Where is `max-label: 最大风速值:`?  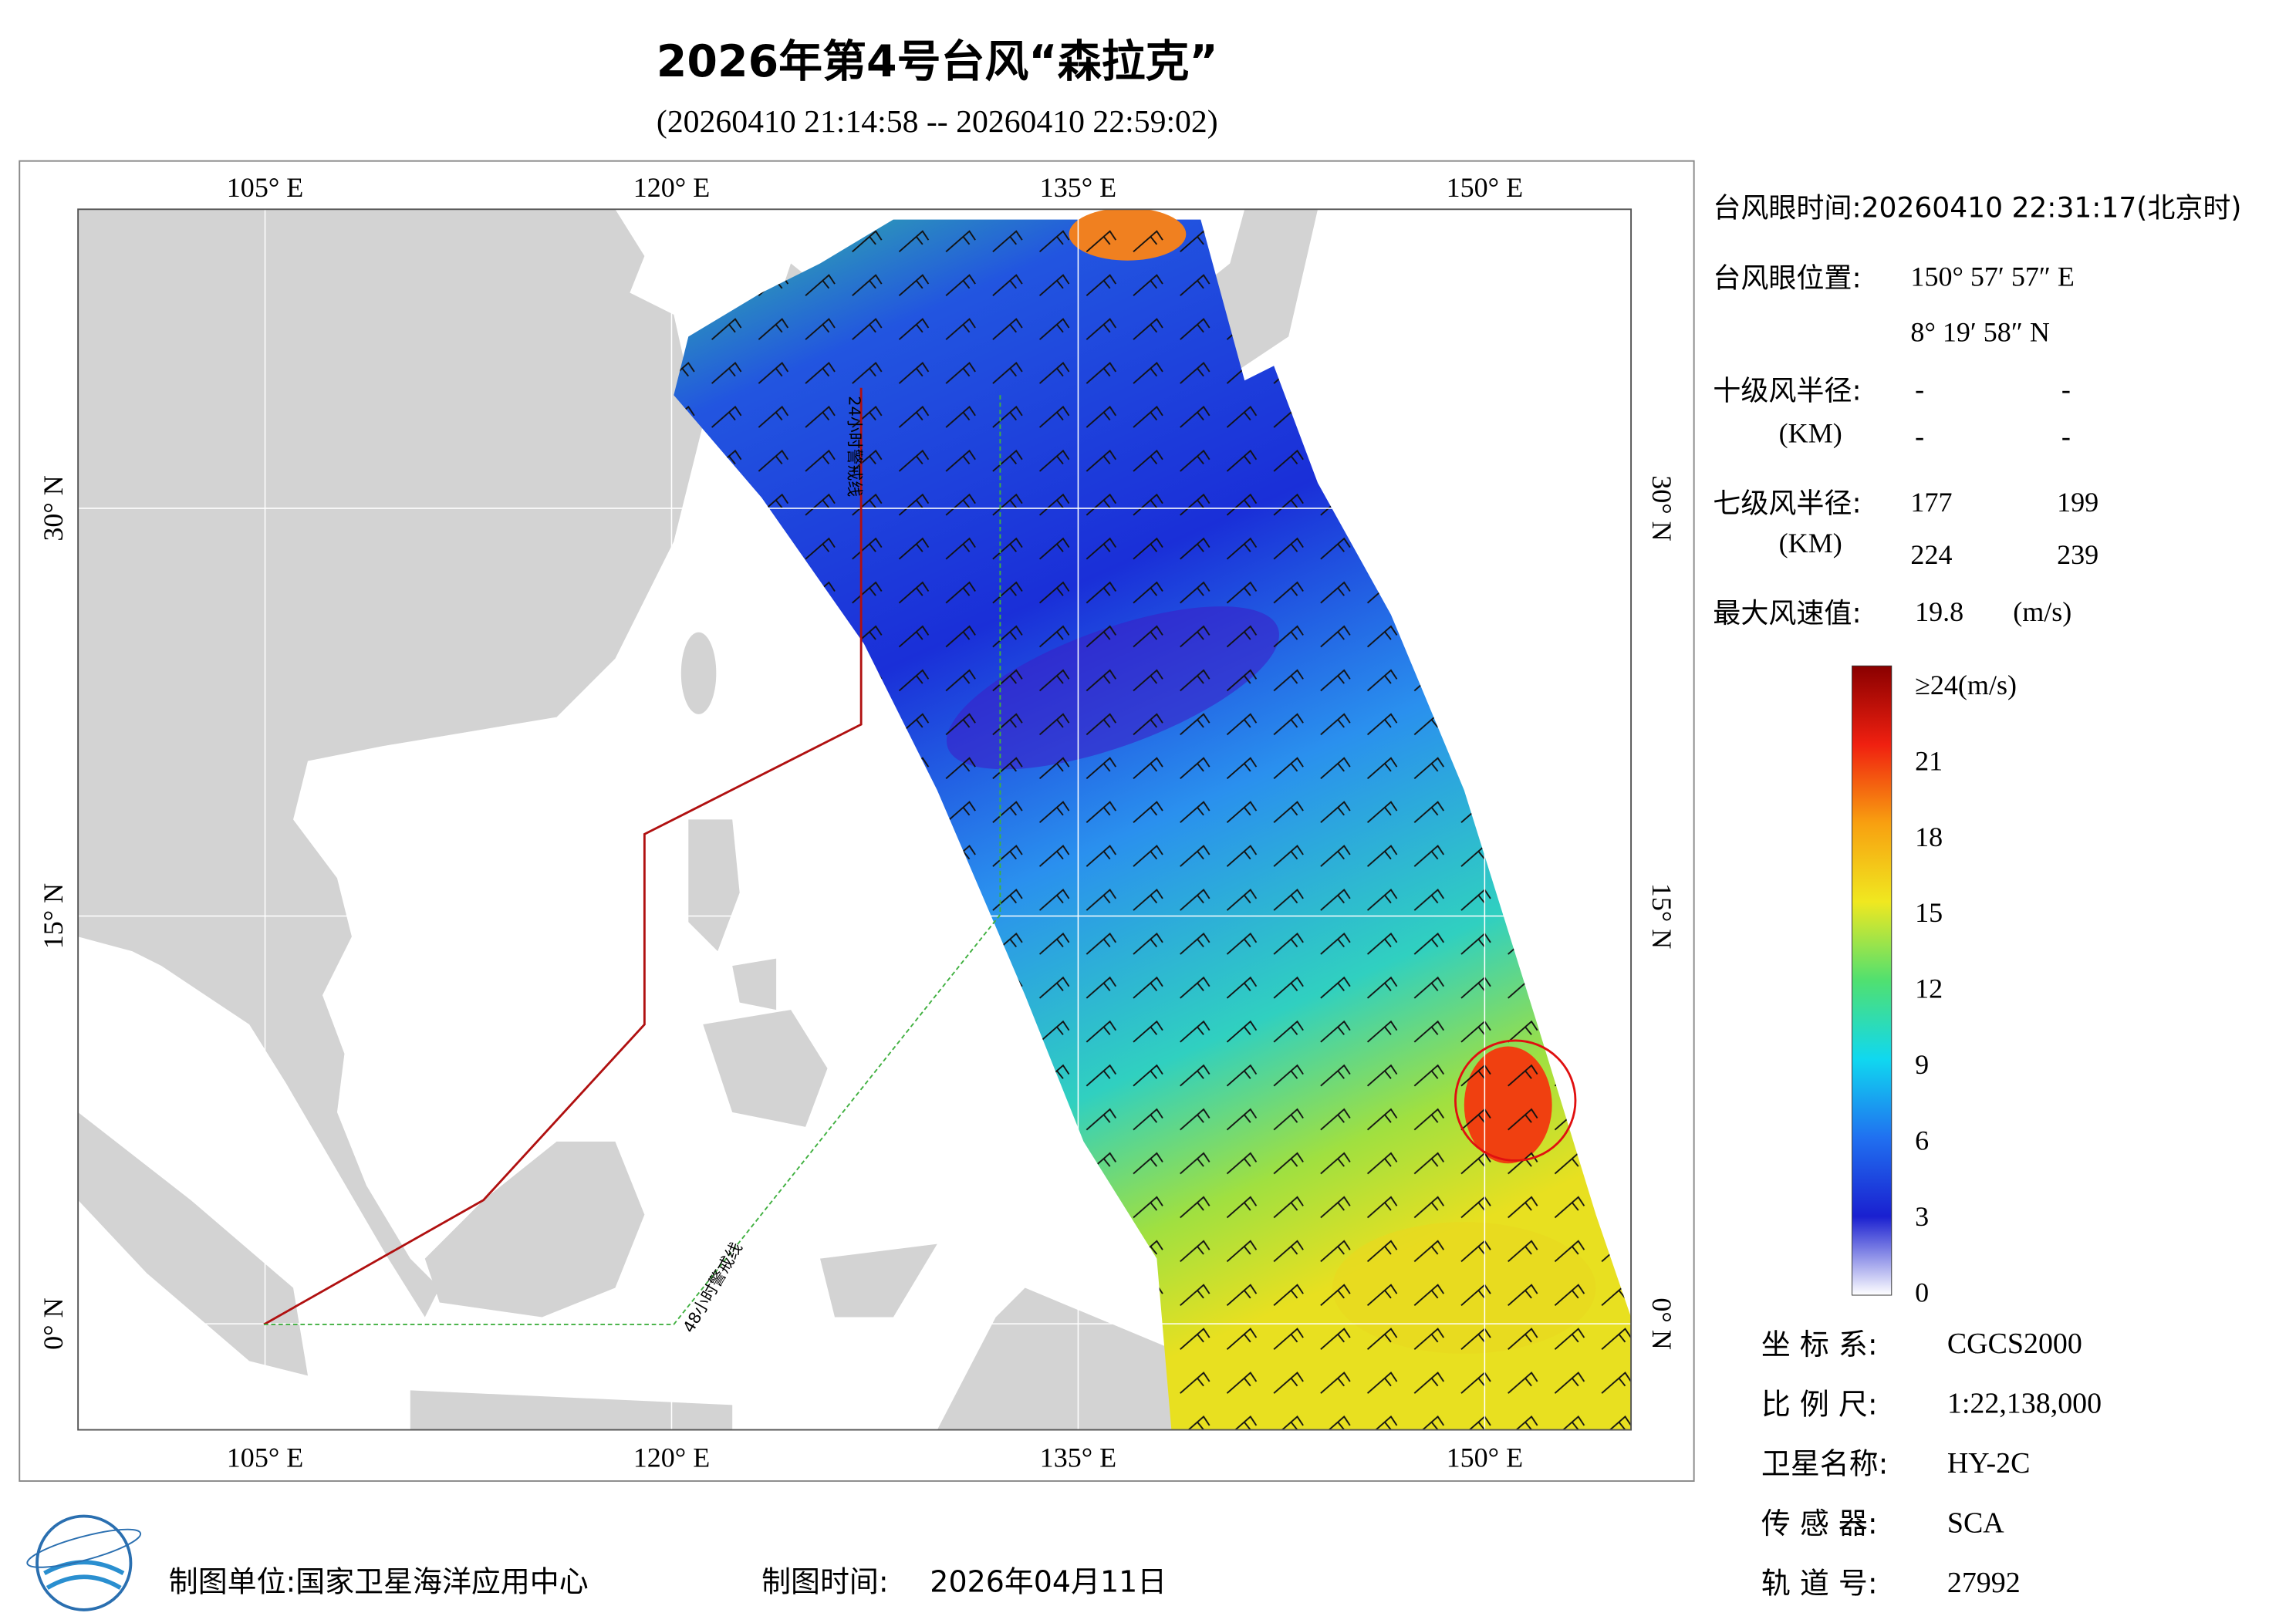
max-label: 最大风速值: is located at coordinates (1787, 613).